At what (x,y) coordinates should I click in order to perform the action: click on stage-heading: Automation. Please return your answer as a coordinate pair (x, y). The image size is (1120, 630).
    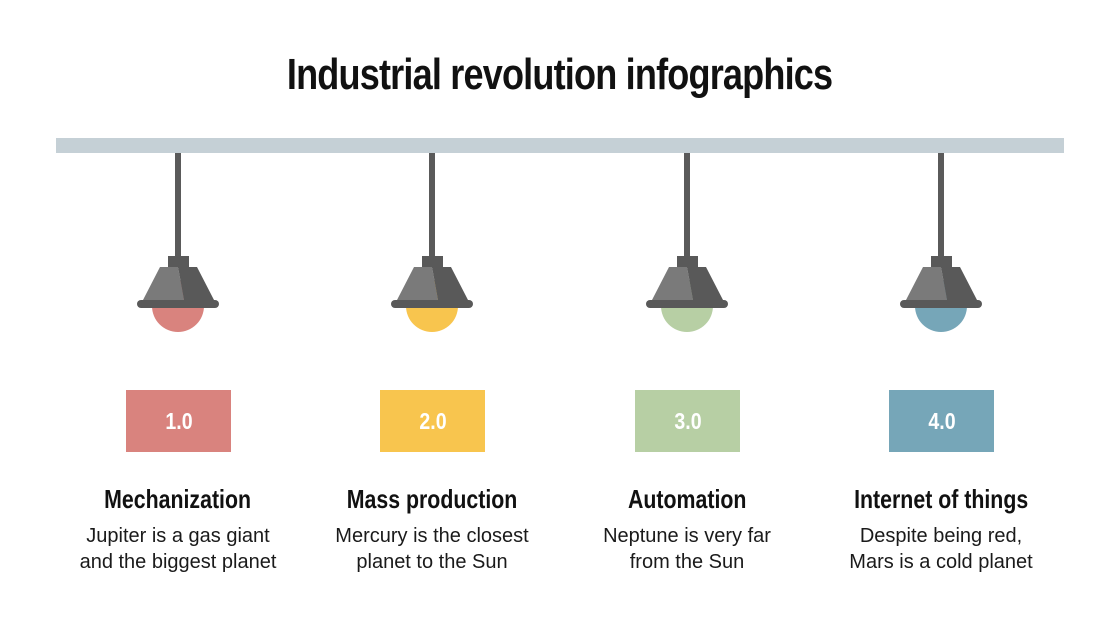
    Looking at the image, I should click on (687, 499).